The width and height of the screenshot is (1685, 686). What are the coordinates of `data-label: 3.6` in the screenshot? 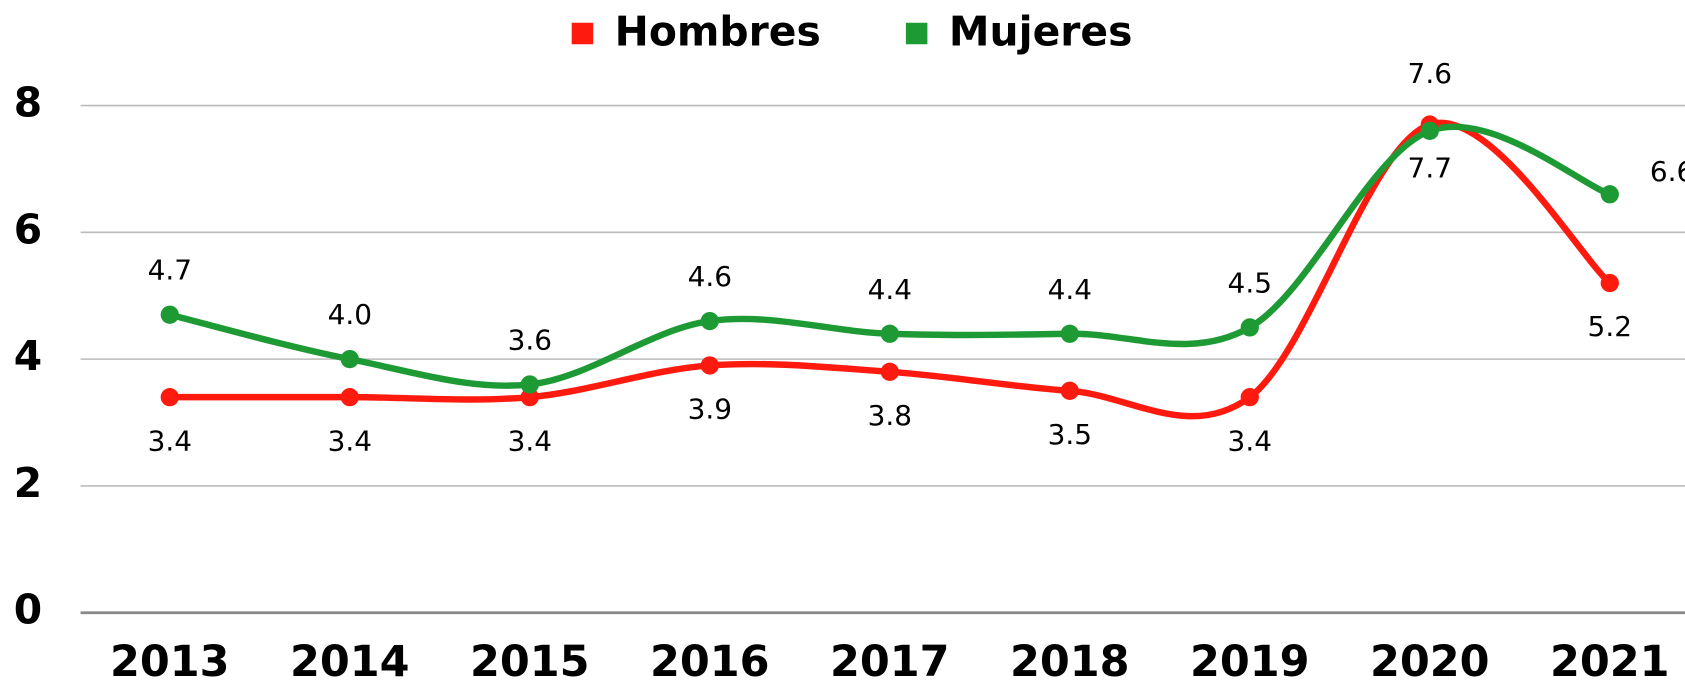 It's located at (530, 339).